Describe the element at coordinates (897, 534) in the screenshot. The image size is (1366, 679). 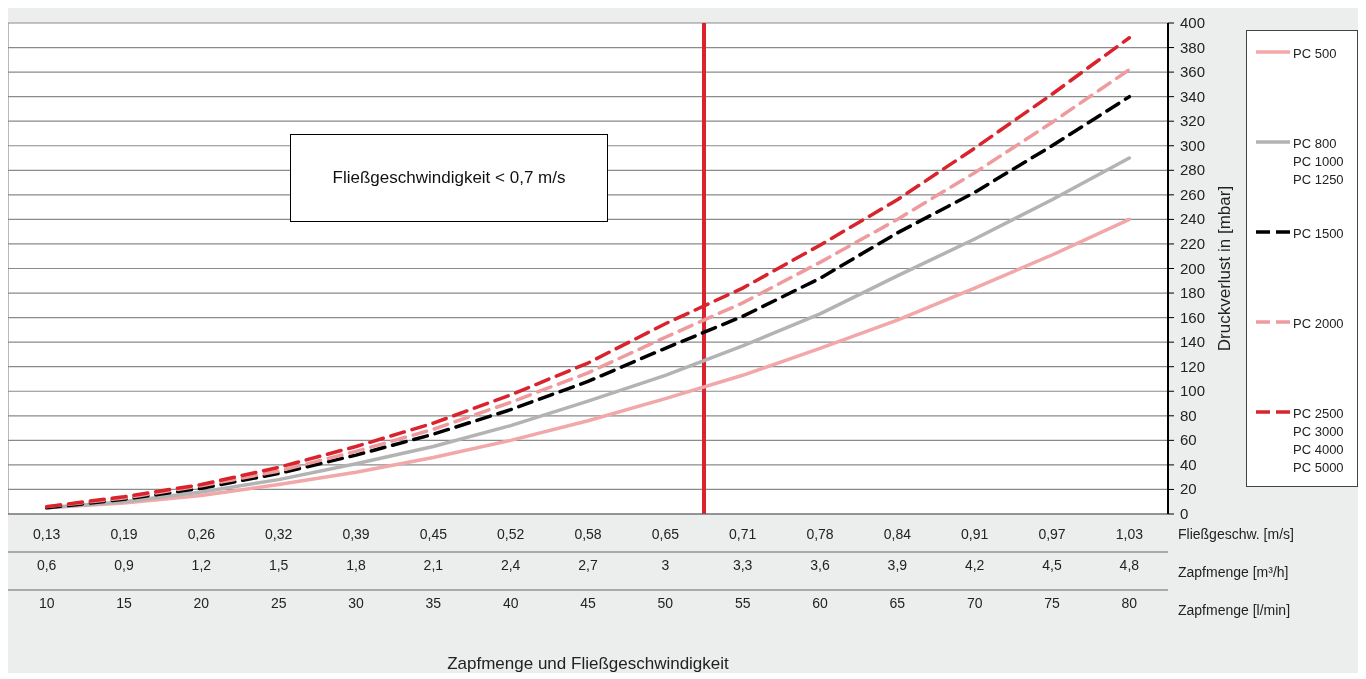
I see `text: 0,84` at that location.